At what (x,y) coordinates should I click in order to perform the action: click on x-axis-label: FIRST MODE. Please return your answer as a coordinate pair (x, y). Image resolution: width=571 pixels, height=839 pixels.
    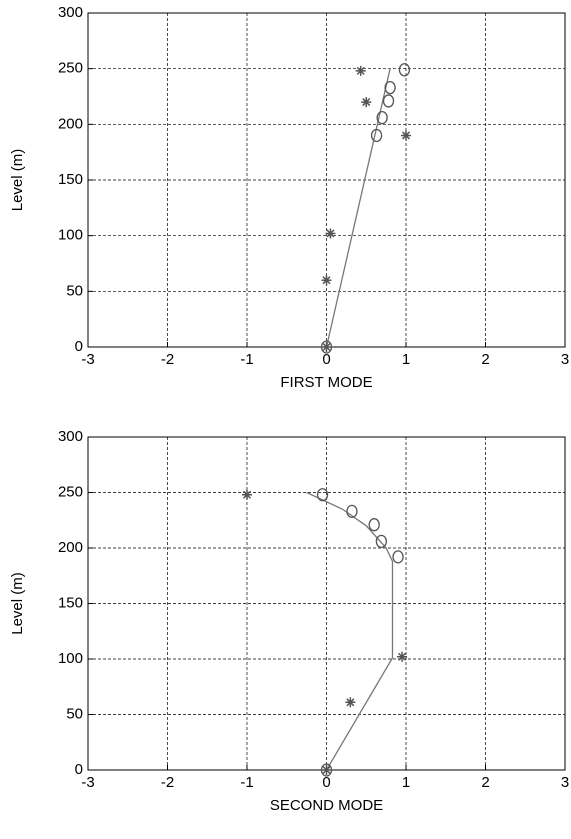
    Looking at the image, I should click on (326, 382).